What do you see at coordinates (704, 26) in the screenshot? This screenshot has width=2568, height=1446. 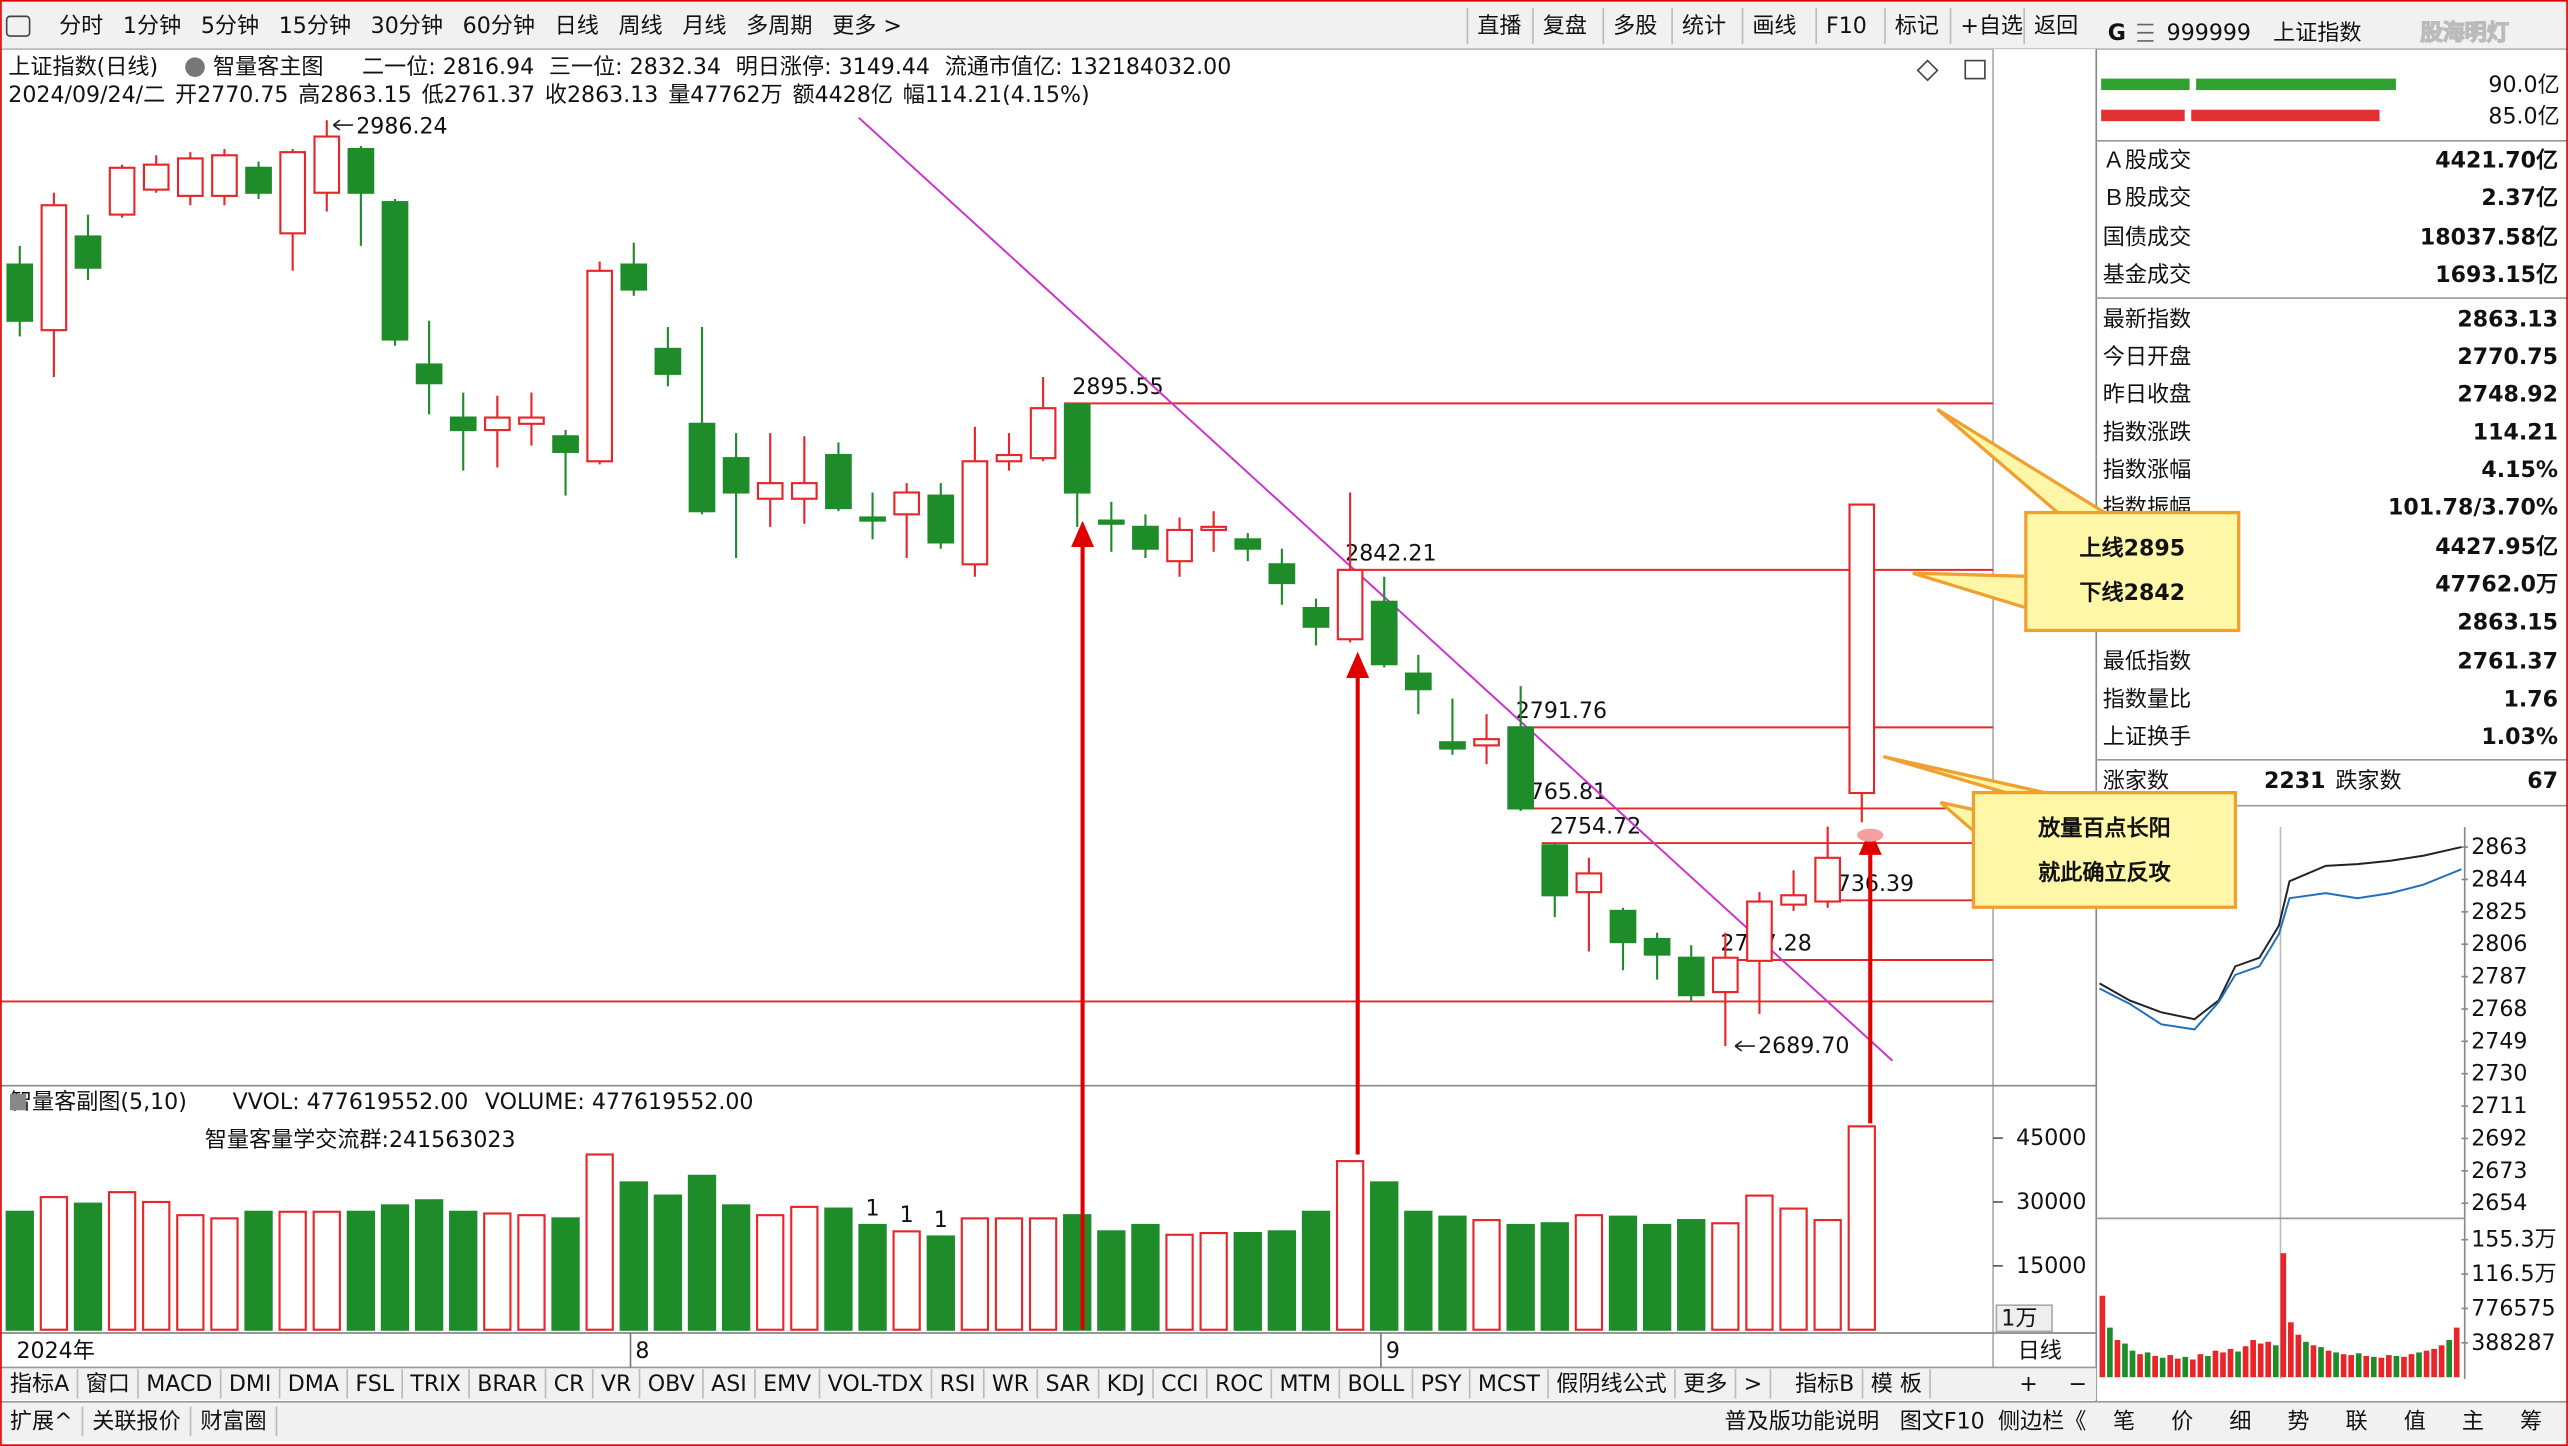 I see `period-tab: 月线` at bounding box center [704, 26].